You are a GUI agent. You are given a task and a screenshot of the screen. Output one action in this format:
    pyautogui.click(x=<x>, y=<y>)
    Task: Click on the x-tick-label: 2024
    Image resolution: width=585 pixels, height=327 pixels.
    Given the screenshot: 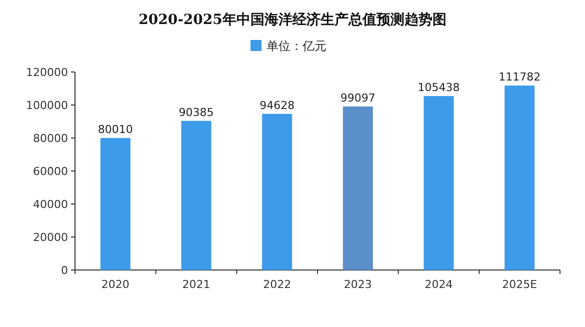 What is the action you would take?
    pyautogui.click(x=438, y=284)
    